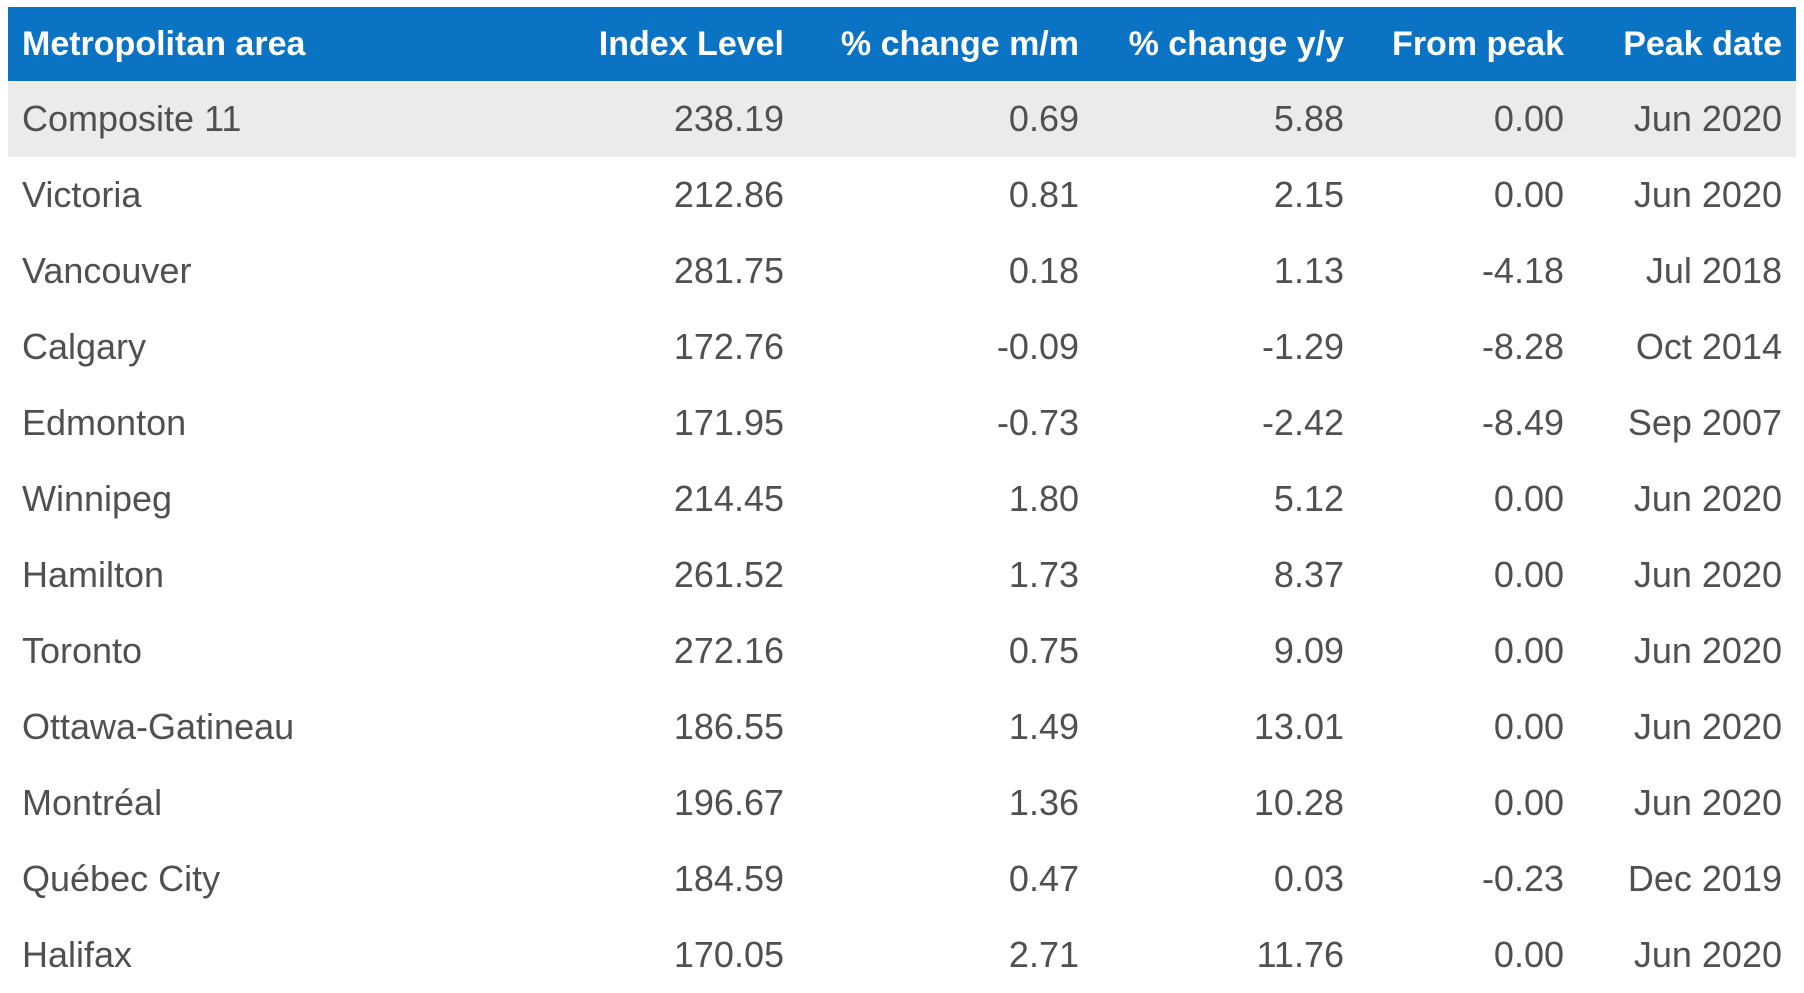 This screenshot has width=1804, height=993. What do you see at coordinates (902, 955) in the screenshot?
I see `table-row: Halifax 170.05 2.71 11.76 0.00 Jun 2020` at bounding box center [902, 955].